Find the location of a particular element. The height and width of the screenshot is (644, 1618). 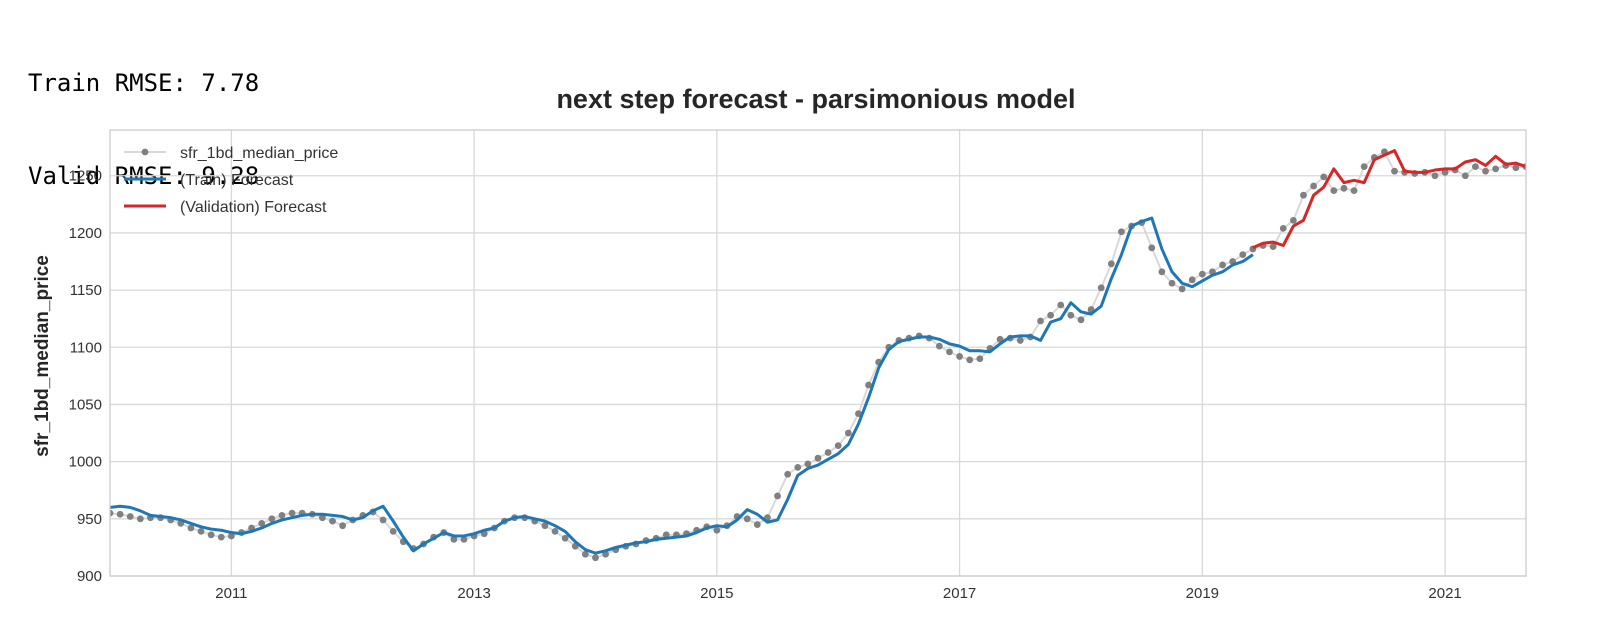

y-axis-title: sfr_1bd_median_price is located at coordinates (42, 356).